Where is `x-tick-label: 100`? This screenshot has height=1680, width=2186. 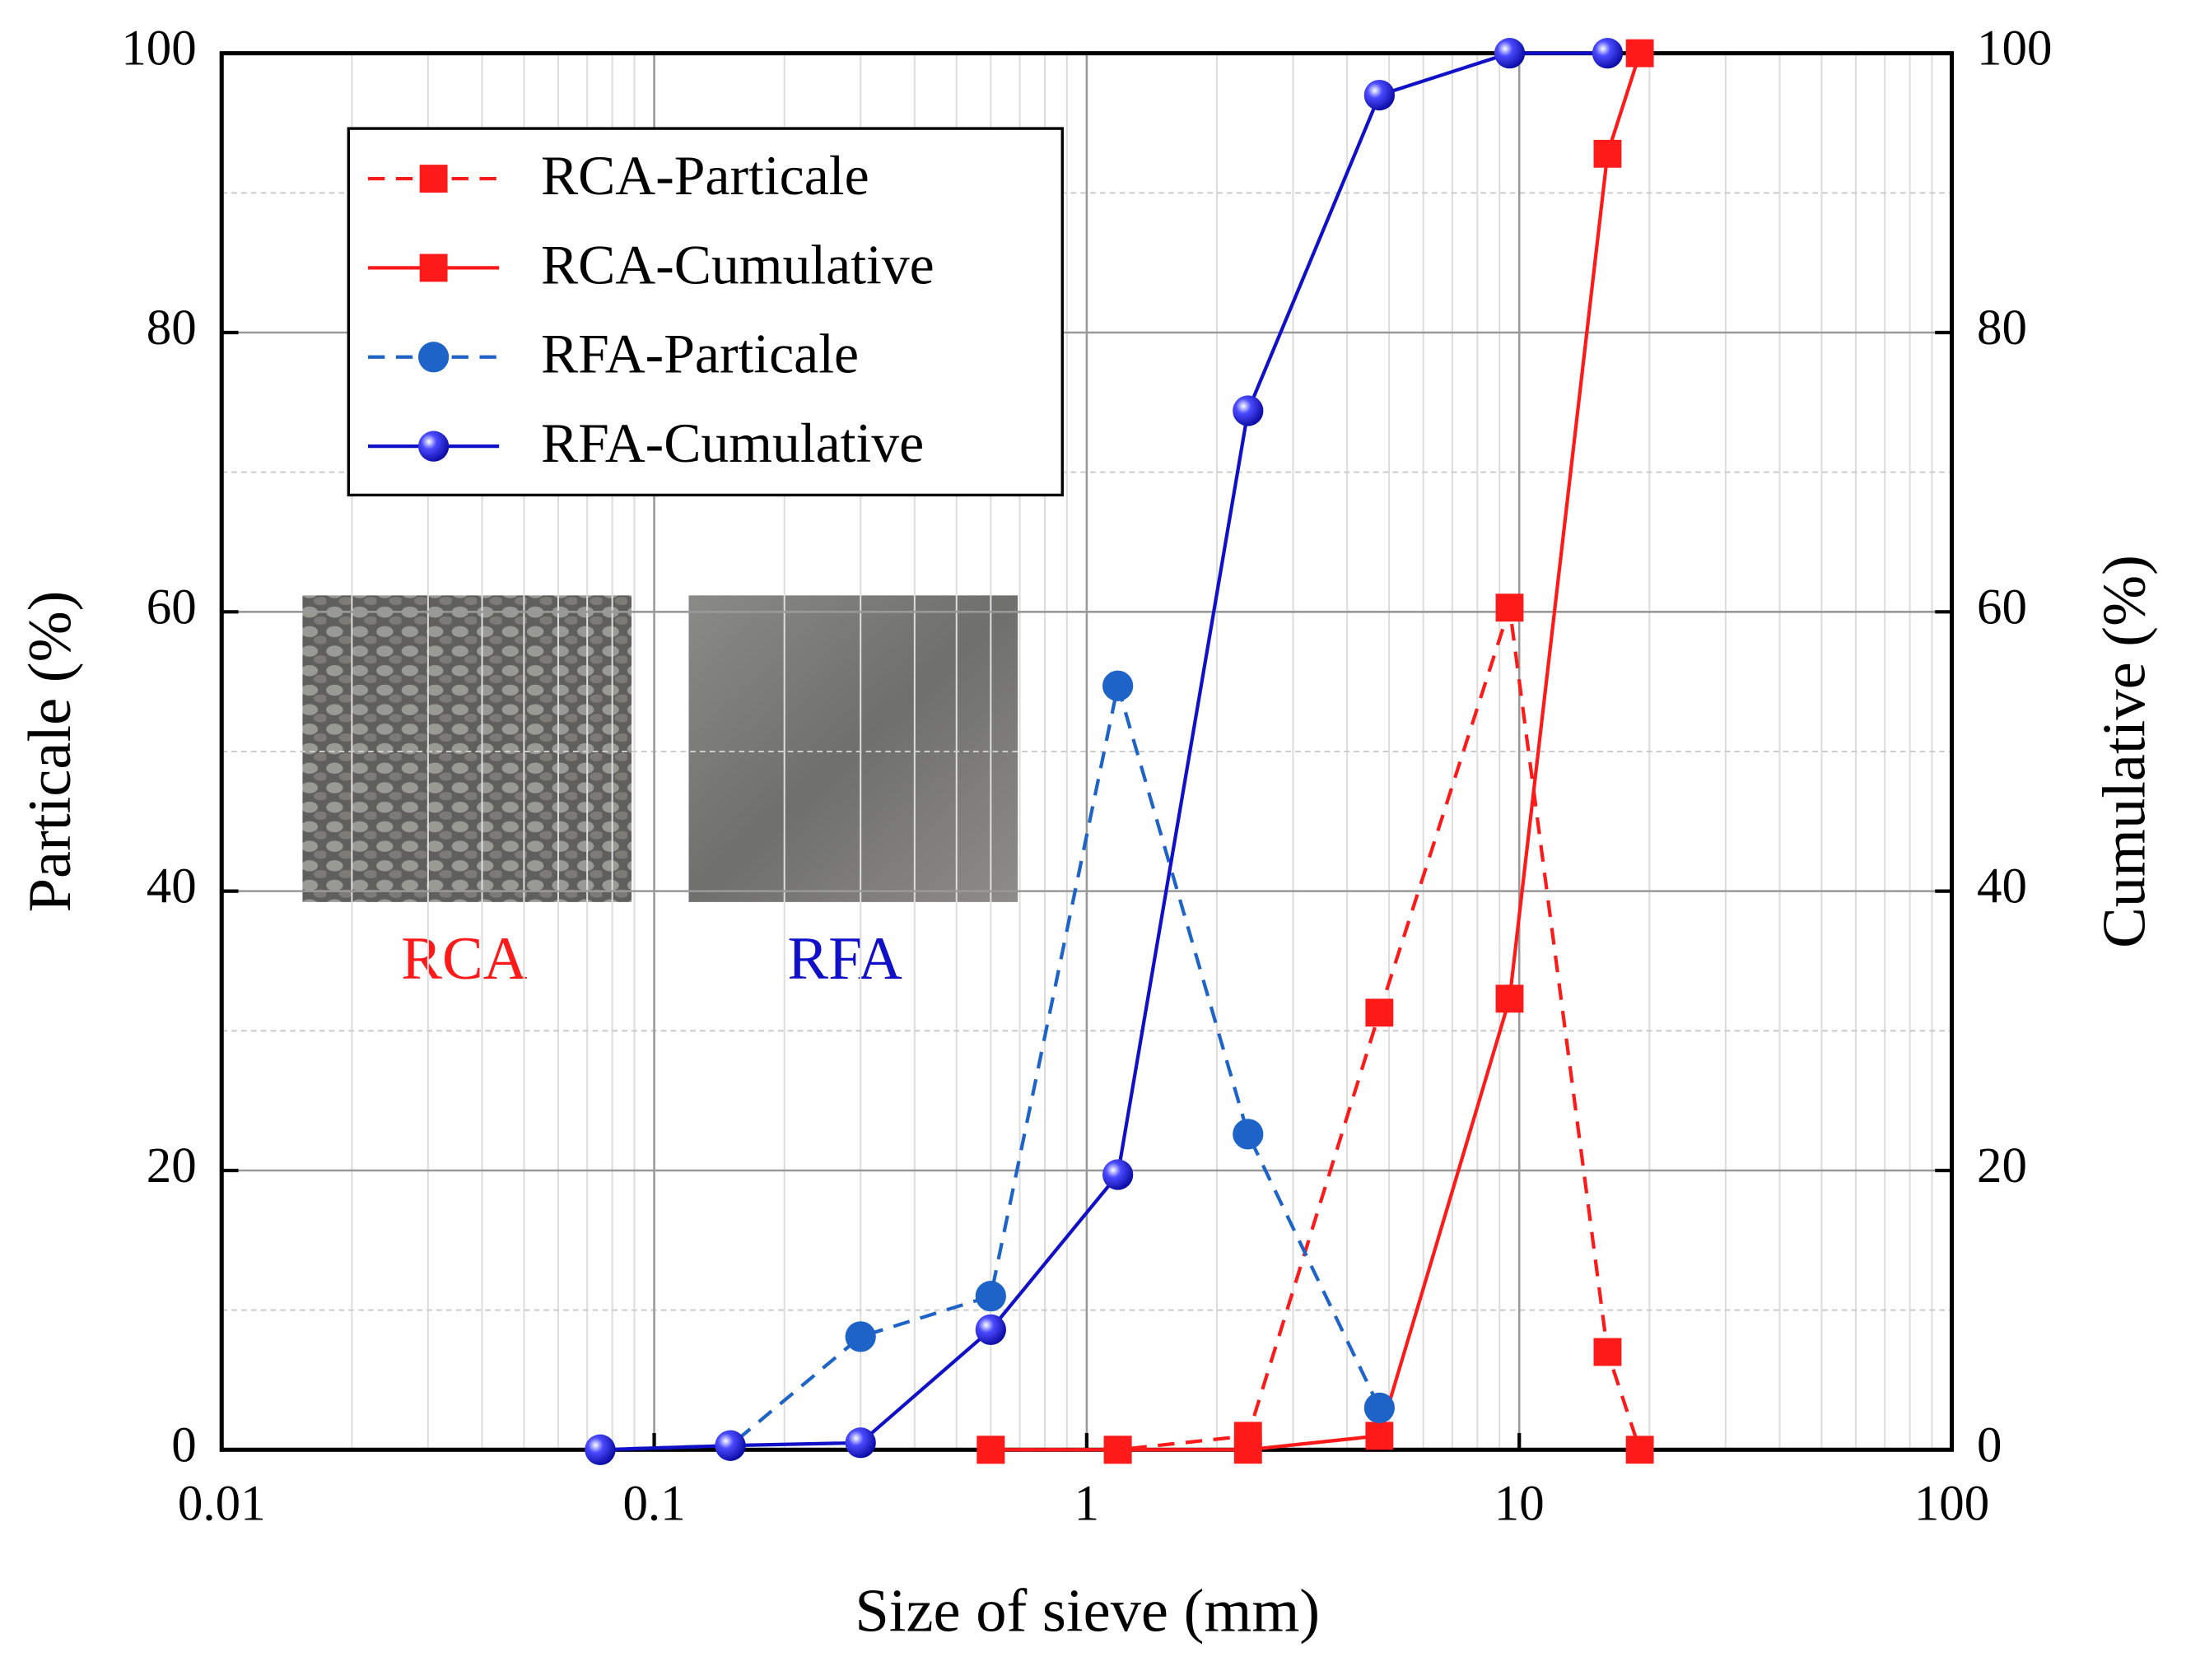 x-tick-label: 100 is located at coordinates (1951, 1503).